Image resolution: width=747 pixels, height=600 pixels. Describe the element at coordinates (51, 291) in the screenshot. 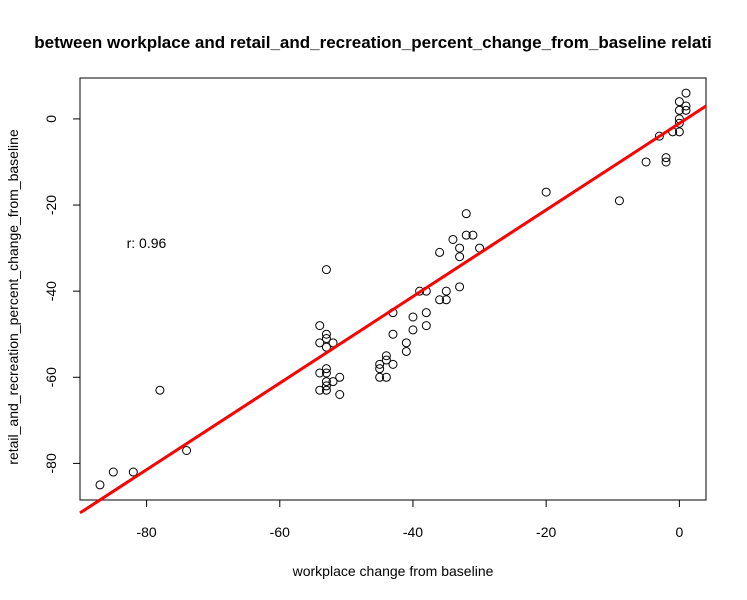

I see `y-tick-label: -40` at that location.